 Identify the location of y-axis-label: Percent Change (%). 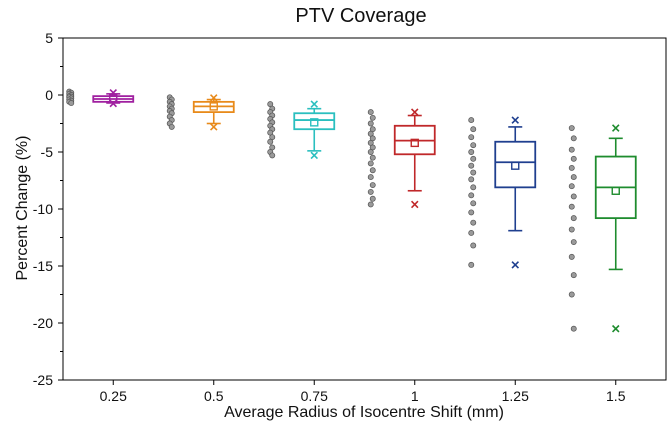
(22, 208).